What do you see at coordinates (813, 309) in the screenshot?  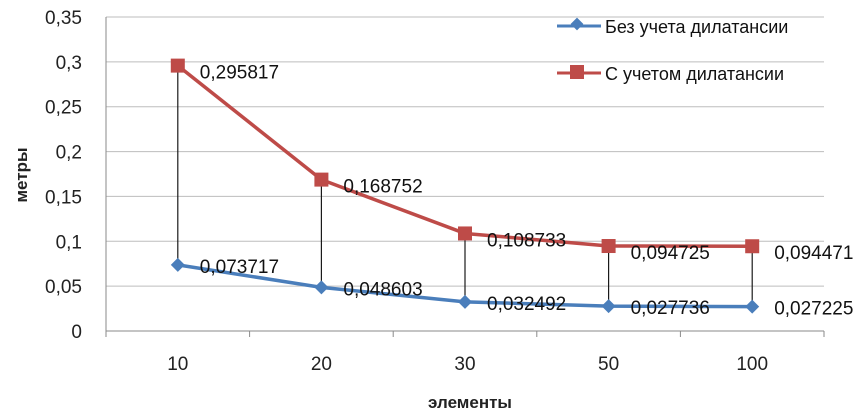 I see `data-label: 0,027225` at bounding box center [813, 309].